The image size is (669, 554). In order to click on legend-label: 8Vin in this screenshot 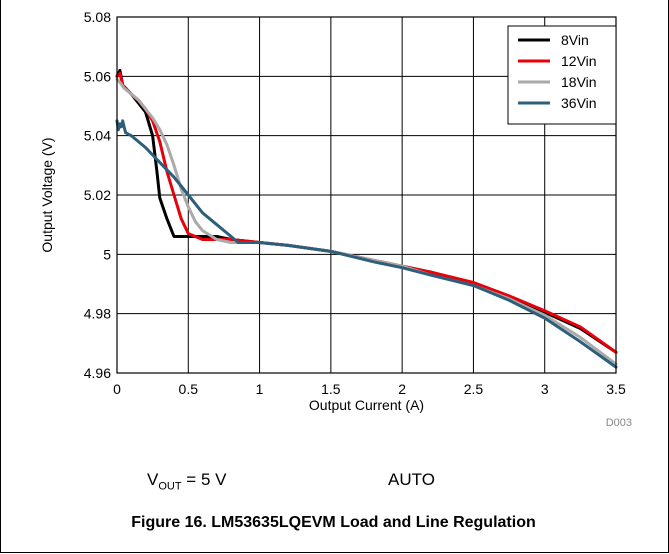, I will do `click(575, 40)`.